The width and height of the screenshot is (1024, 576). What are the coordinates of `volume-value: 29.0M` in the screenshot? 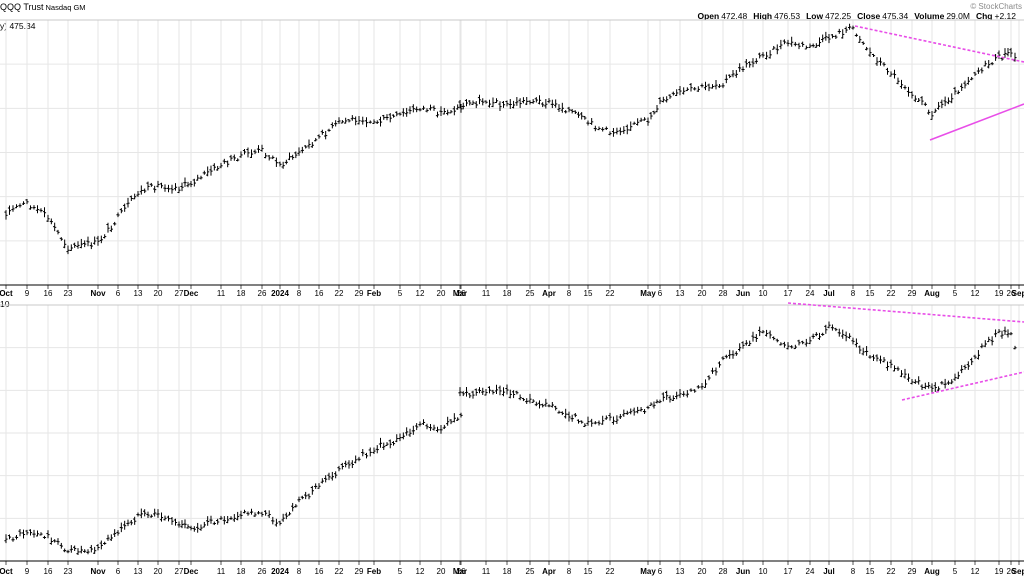 It's located at (958, 16).